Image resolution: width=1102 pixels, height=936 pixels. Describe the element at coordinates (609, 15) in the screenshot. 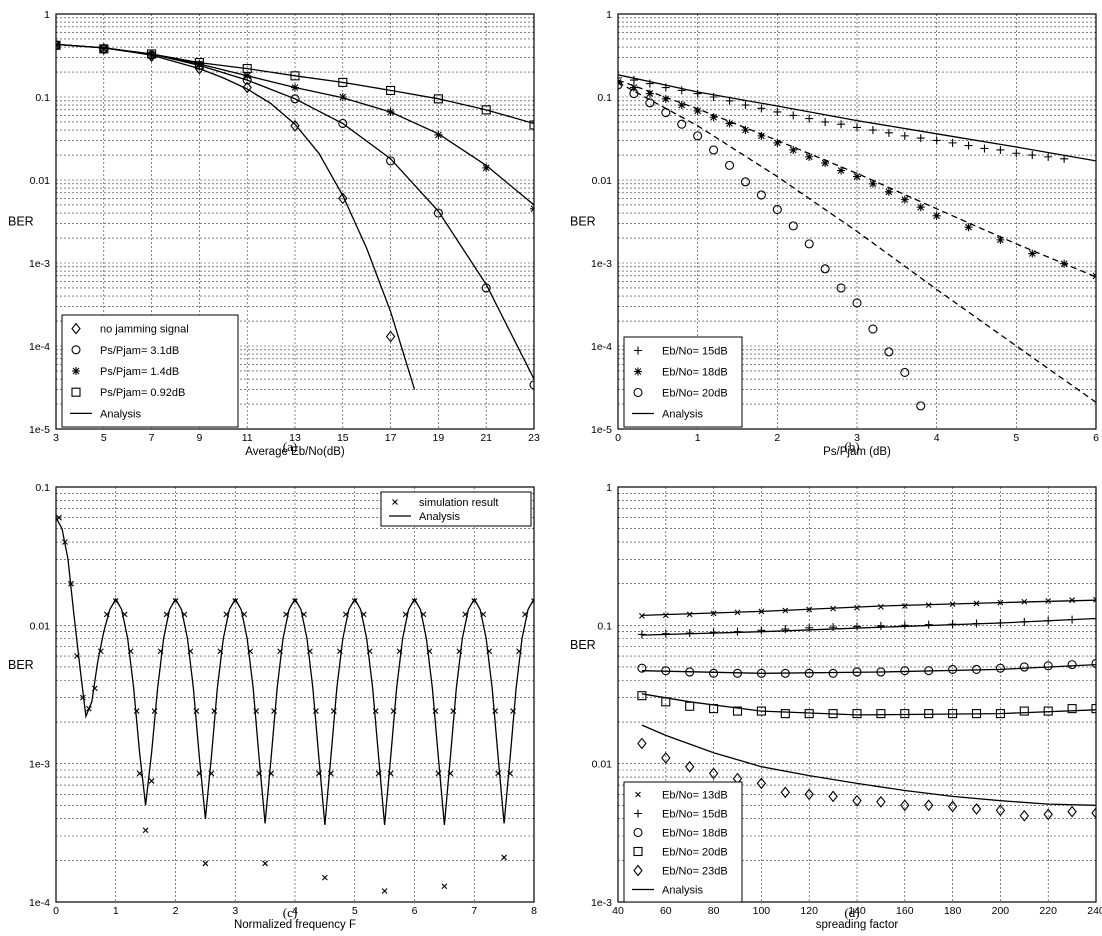

I see `y-tick-label: 1` at that location.